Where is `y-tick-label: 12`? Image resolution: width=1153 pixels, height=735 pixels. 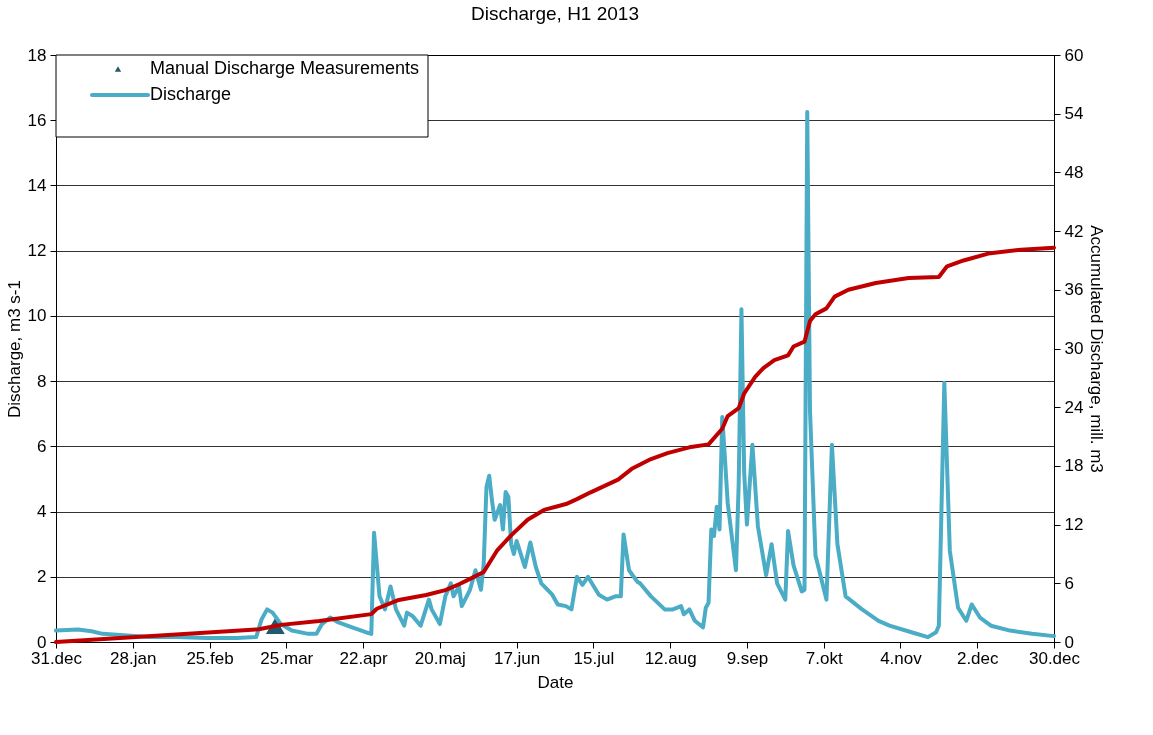
y-tick-label: 12 is located at coordinates (37, 251).